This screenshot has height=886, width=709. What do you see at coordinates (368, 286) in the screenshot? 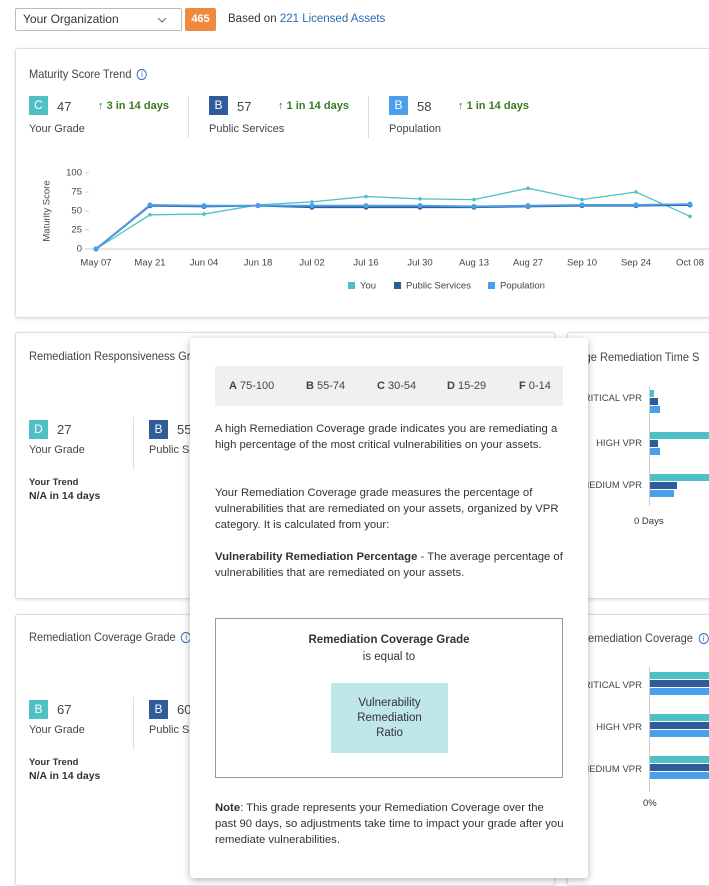
I see `legend-label: You` at bounding box center [368, 286].